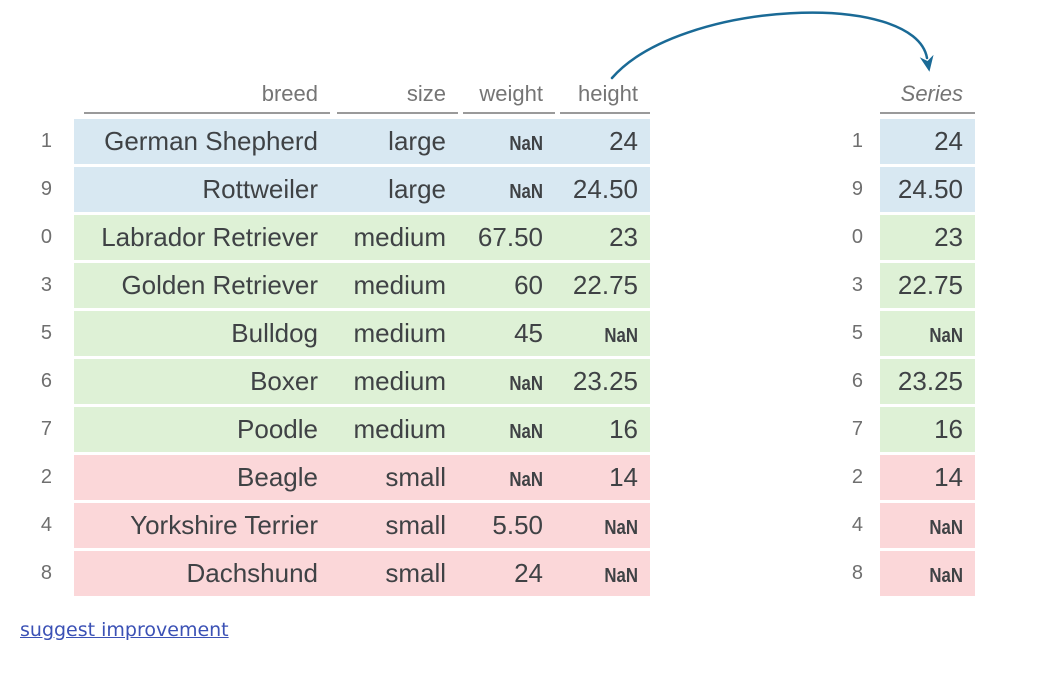 Image resolution: width=1062 pixels, height=678 pixels. I want to click on series-row: 1 24, so click(897, 141).